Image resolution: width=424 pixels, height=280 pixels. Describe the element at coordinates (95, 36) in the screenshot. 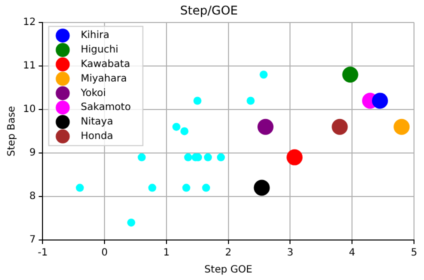

I see `legend-label: Kihira` at that location.